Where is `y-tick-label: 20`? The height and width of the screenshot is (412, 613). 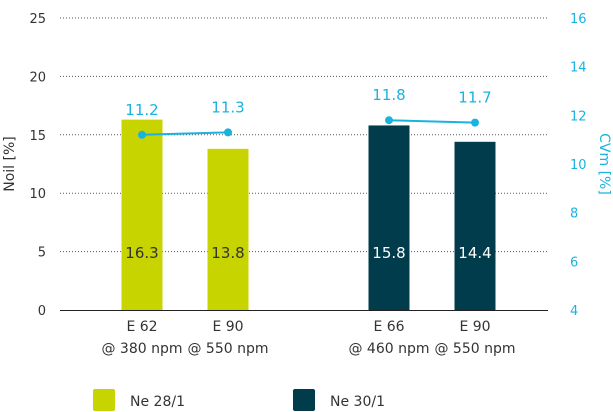
y-tick-label: 20 is located at coordinates (37, 77).